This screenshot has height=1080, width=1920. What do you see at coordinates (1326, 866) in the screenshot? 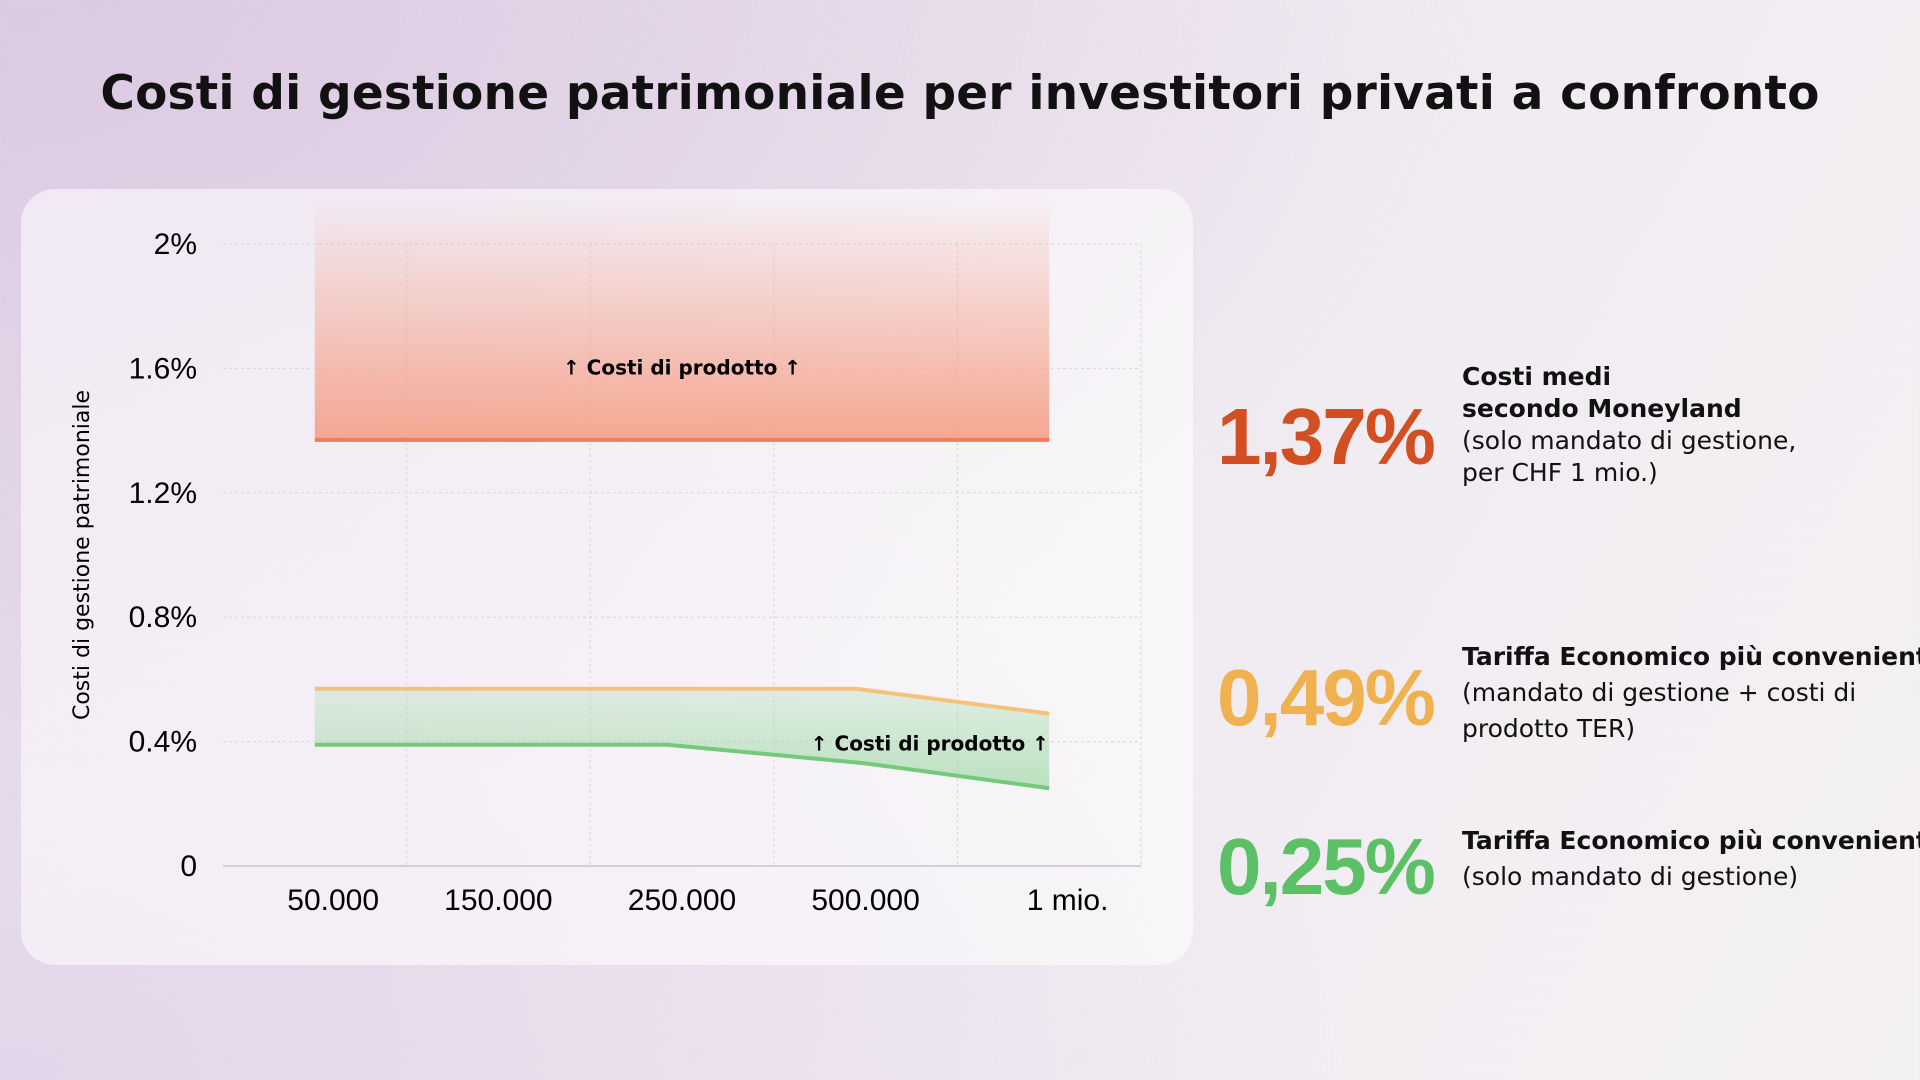
I see `stat-value: 0,25%` at bounding box center [1326, 866].